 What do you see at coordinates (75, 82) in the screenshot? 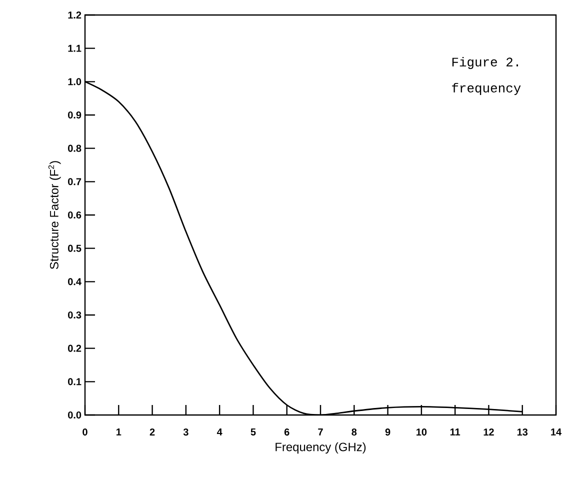
I see `y-tick-label: 1.0` at bounding box center [75, 82].